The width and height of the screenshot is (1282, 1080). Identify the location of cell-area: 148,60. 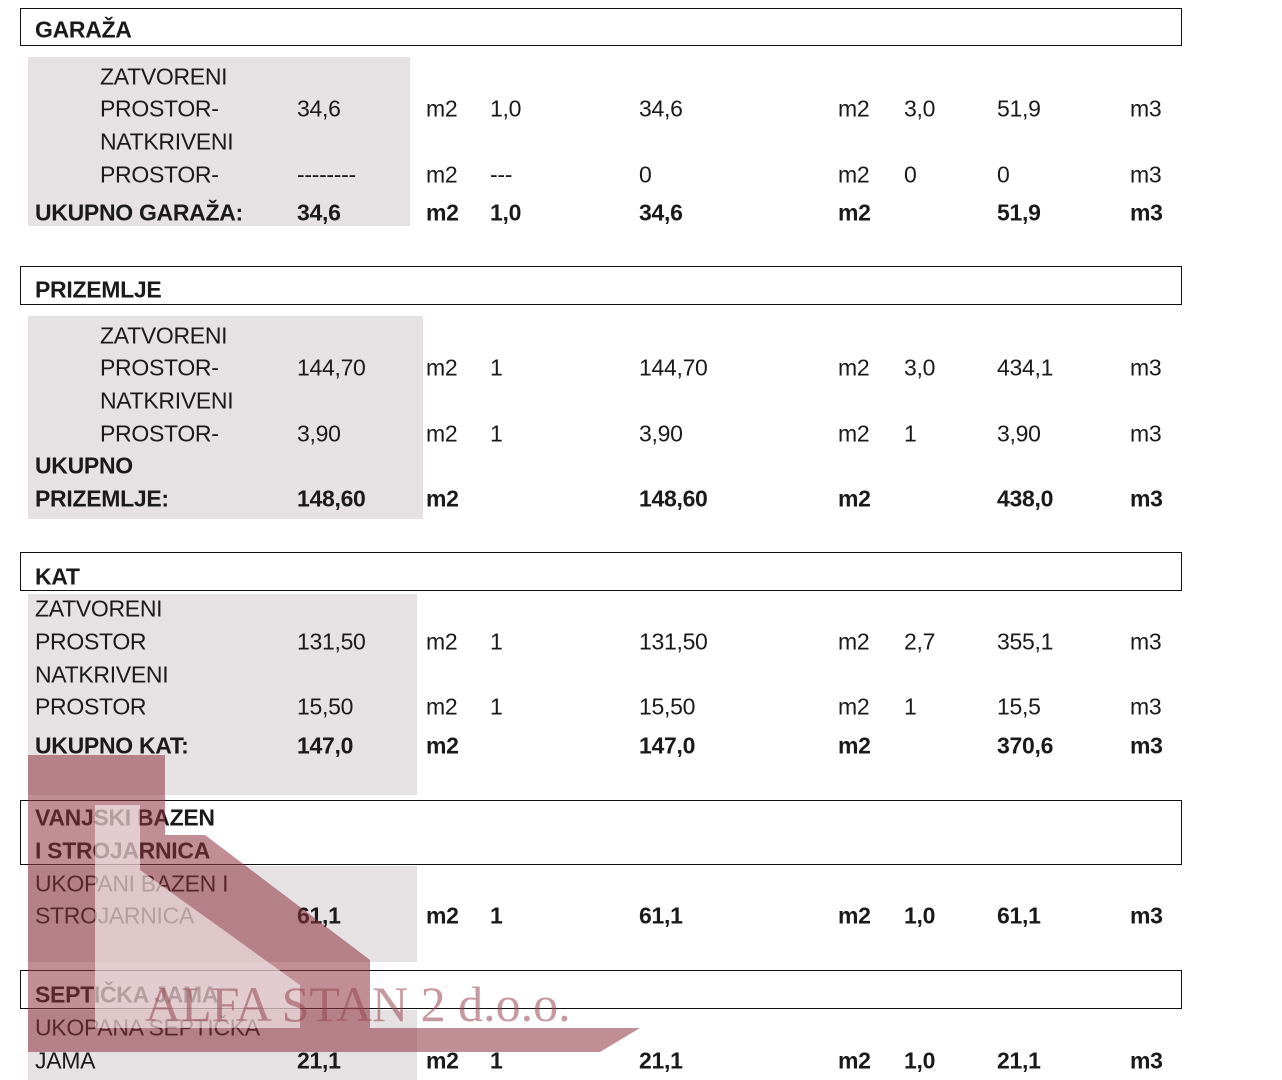
(331, 498).